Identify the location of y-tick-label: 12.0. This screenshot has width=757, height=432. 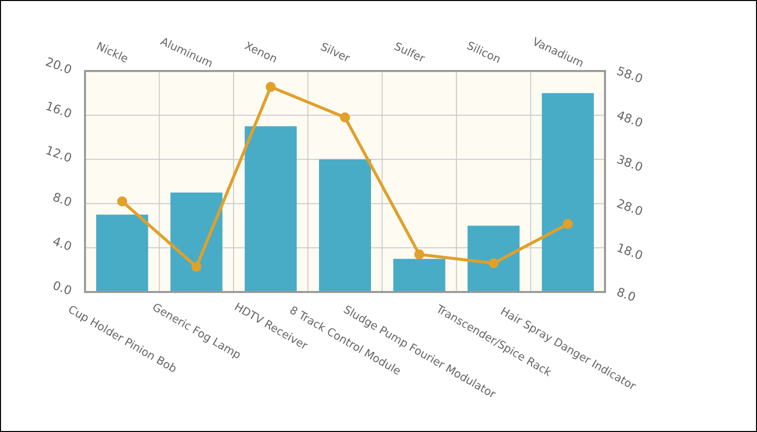
(59, 154).